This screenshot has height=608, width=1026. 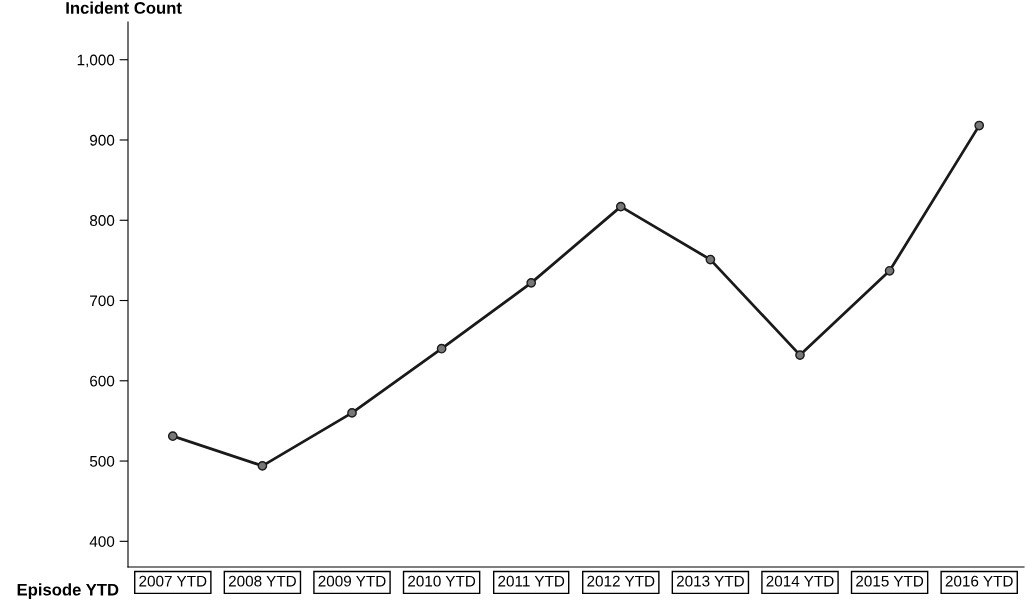 What do you see at coordinates (102, 541) in the screenshot?
I see `y-tick-label: 400` at bounding box center [102, 541].